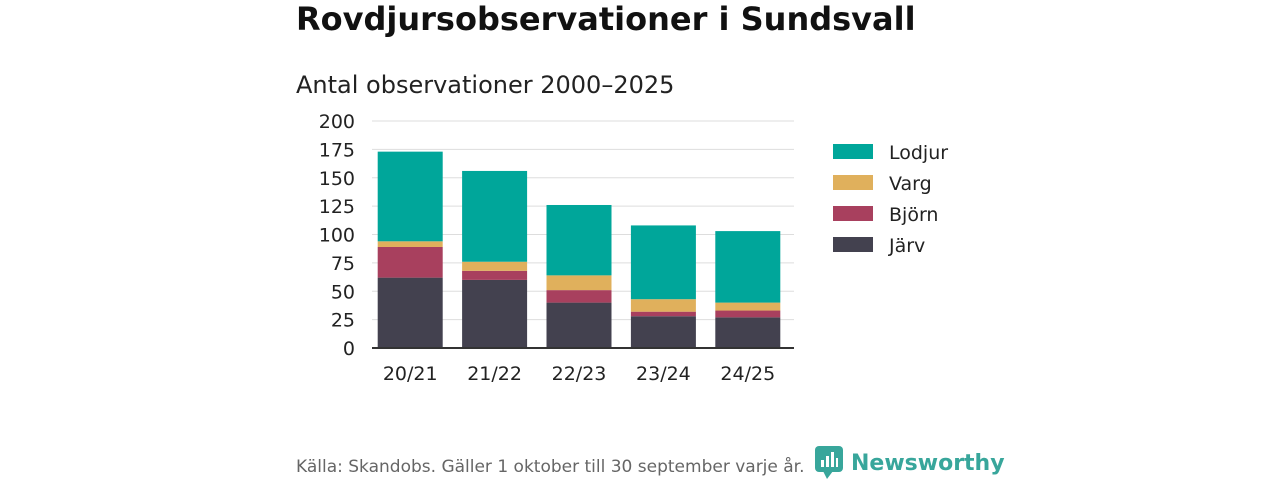 The width and height of the screenshot is (1280, 480). What do you see at coordinates (349, 349) in the screenshot?
I see `y-tick-label: 0` at bounding box center [349, 349].